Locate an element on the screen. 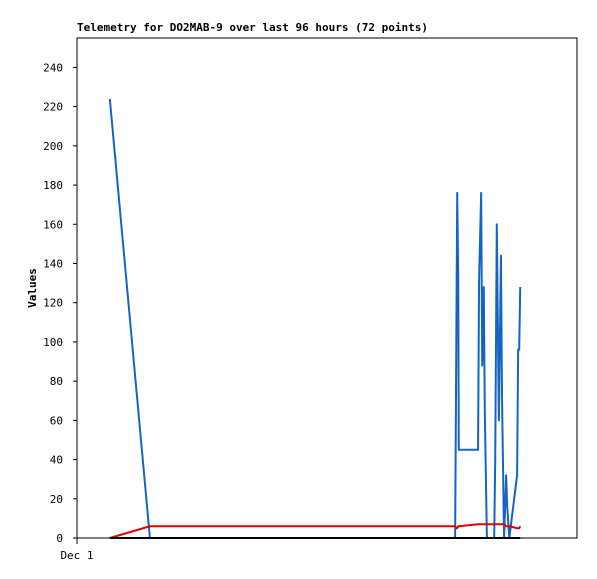 The image size is (597, 579). y-tick-label: 100 is located at coordinates (53, 342).